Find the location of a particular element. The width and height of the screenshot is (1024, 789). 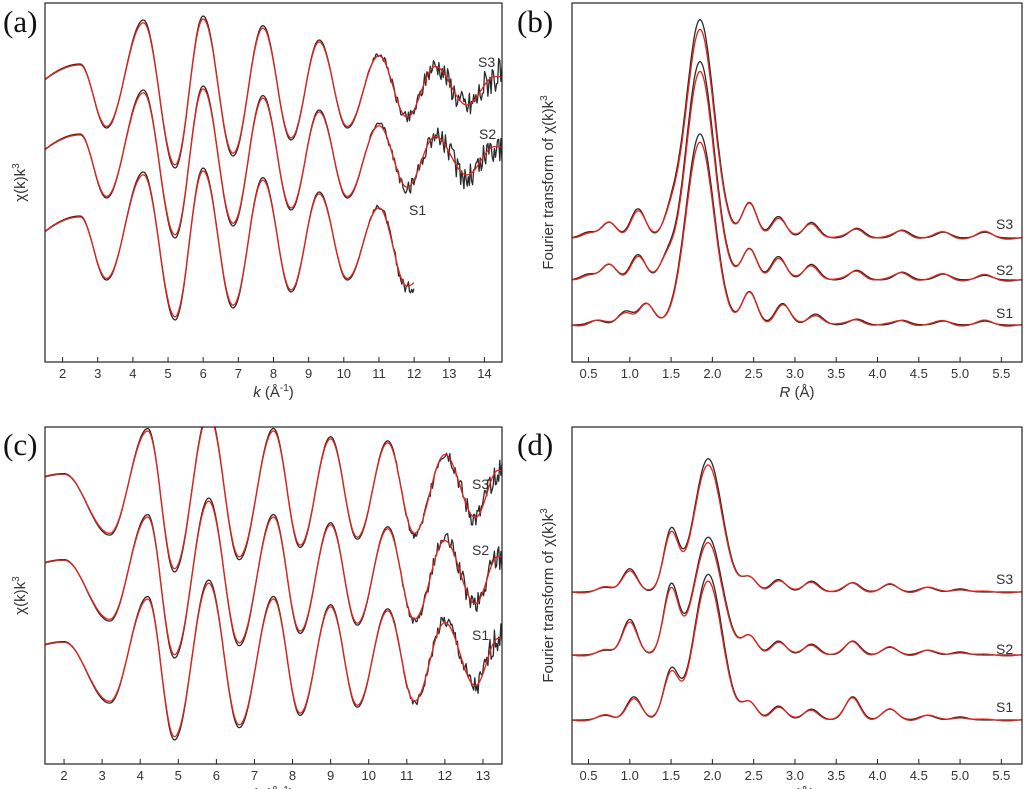

x-tick-label: 5.0 is located at coordinates (960, 775).